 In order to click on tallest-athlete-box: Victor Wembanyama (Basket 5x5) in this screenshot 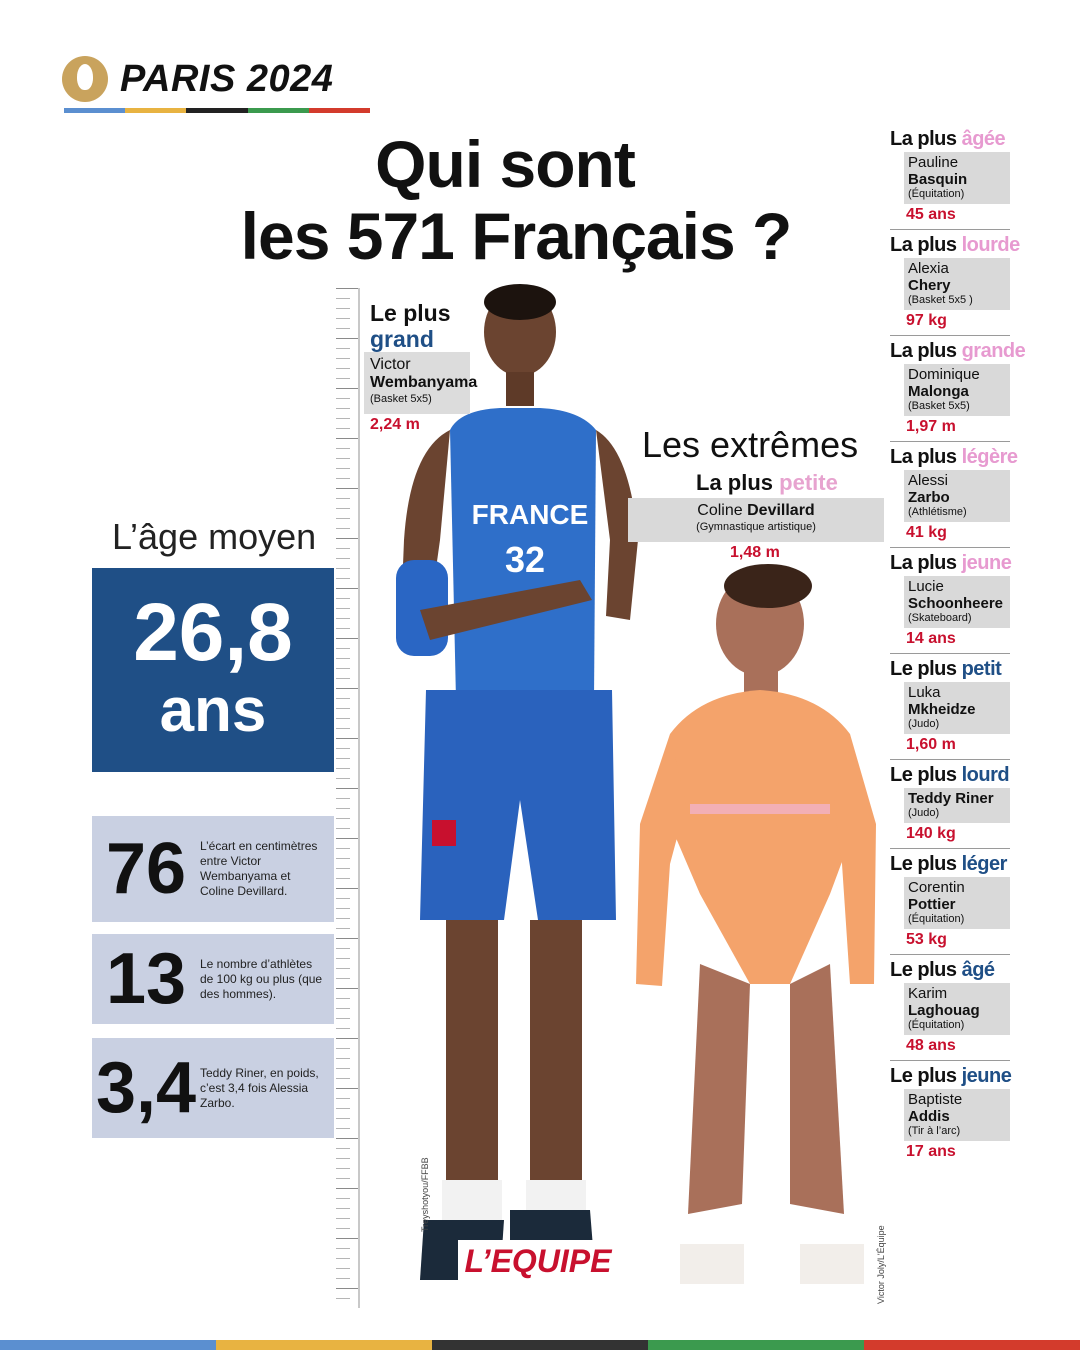, I will do `click(421, 383)`.